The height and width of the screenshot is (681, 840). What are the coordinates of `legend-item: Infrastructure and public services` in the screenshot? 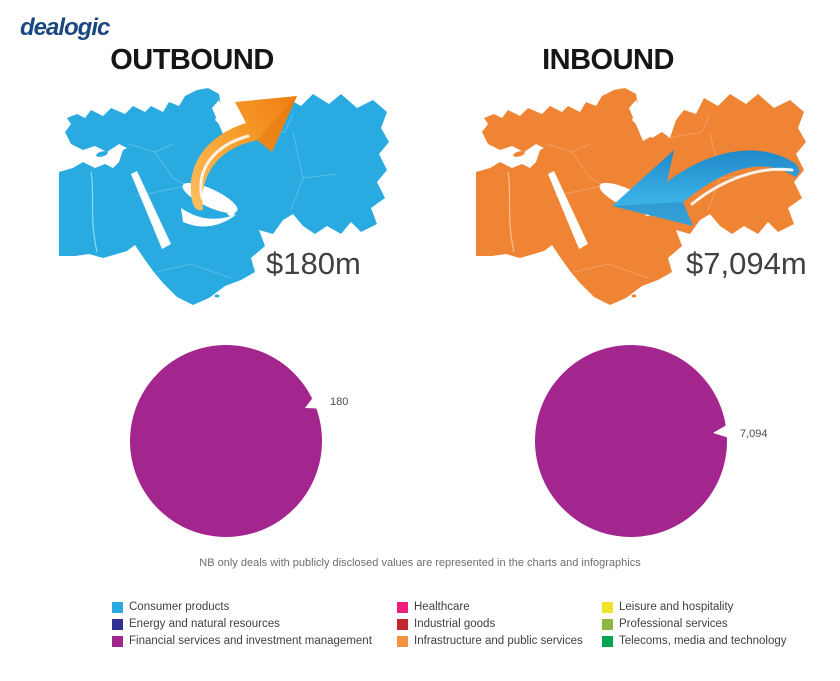 It's located at (490, 641).